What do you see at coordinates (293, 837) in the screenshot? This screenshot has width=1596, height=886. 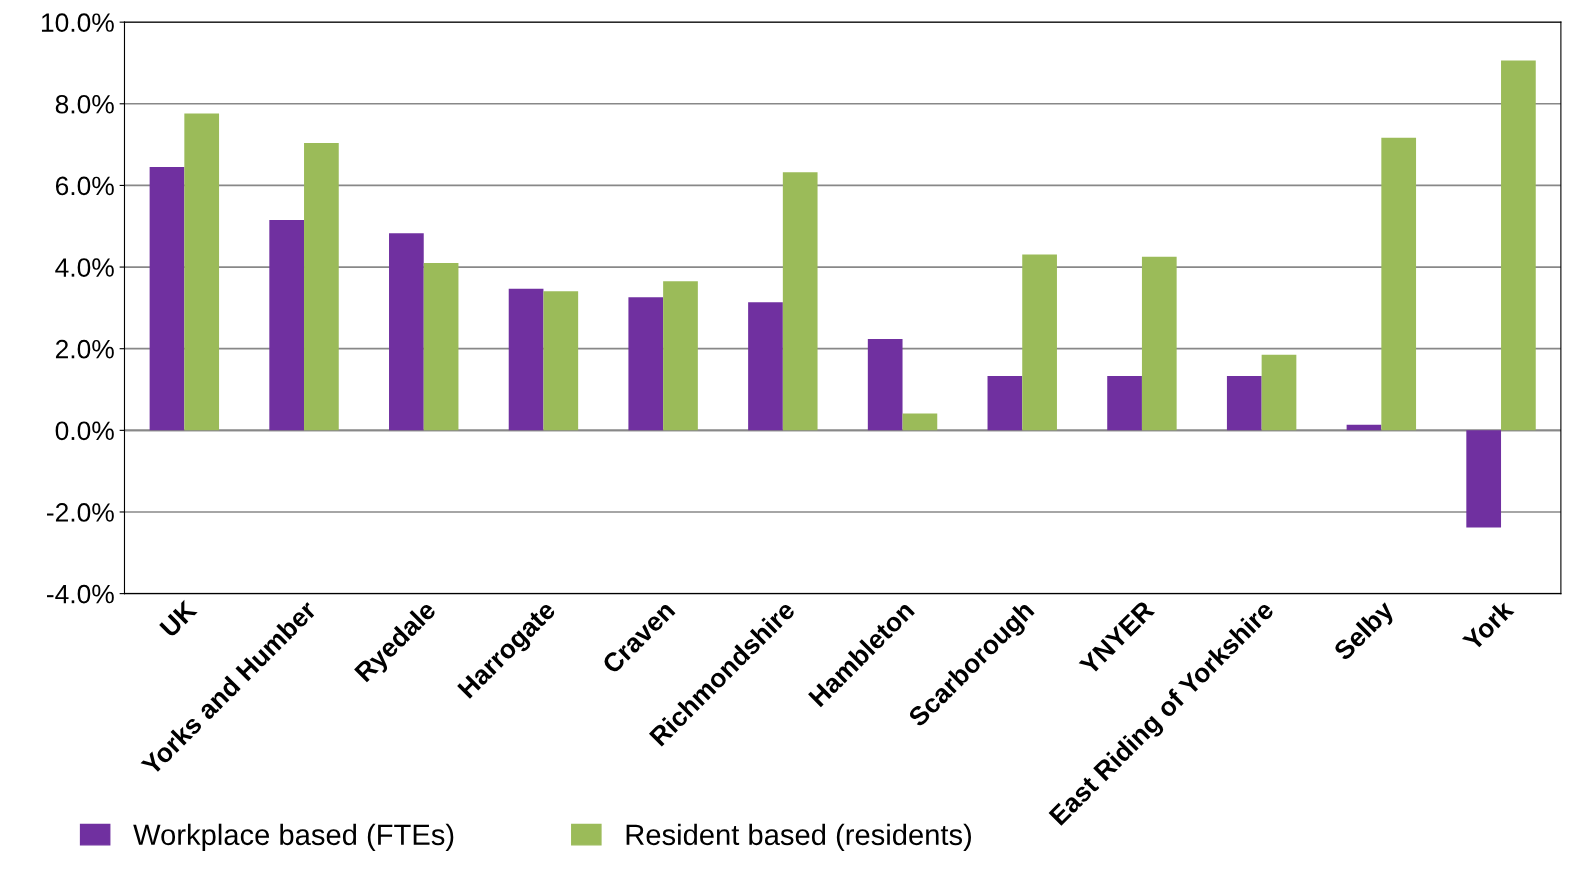 I see `legend-label: Workplace based (FTEs)` at bounding box center [293, 837].